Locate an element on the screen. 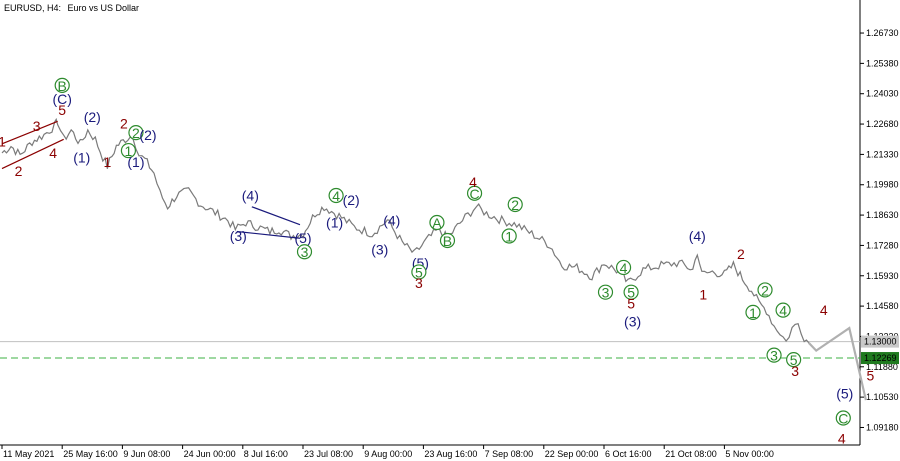 The image size is (900, 461). y-tick-label: 1.17280 is located at coordinates (882, 245).